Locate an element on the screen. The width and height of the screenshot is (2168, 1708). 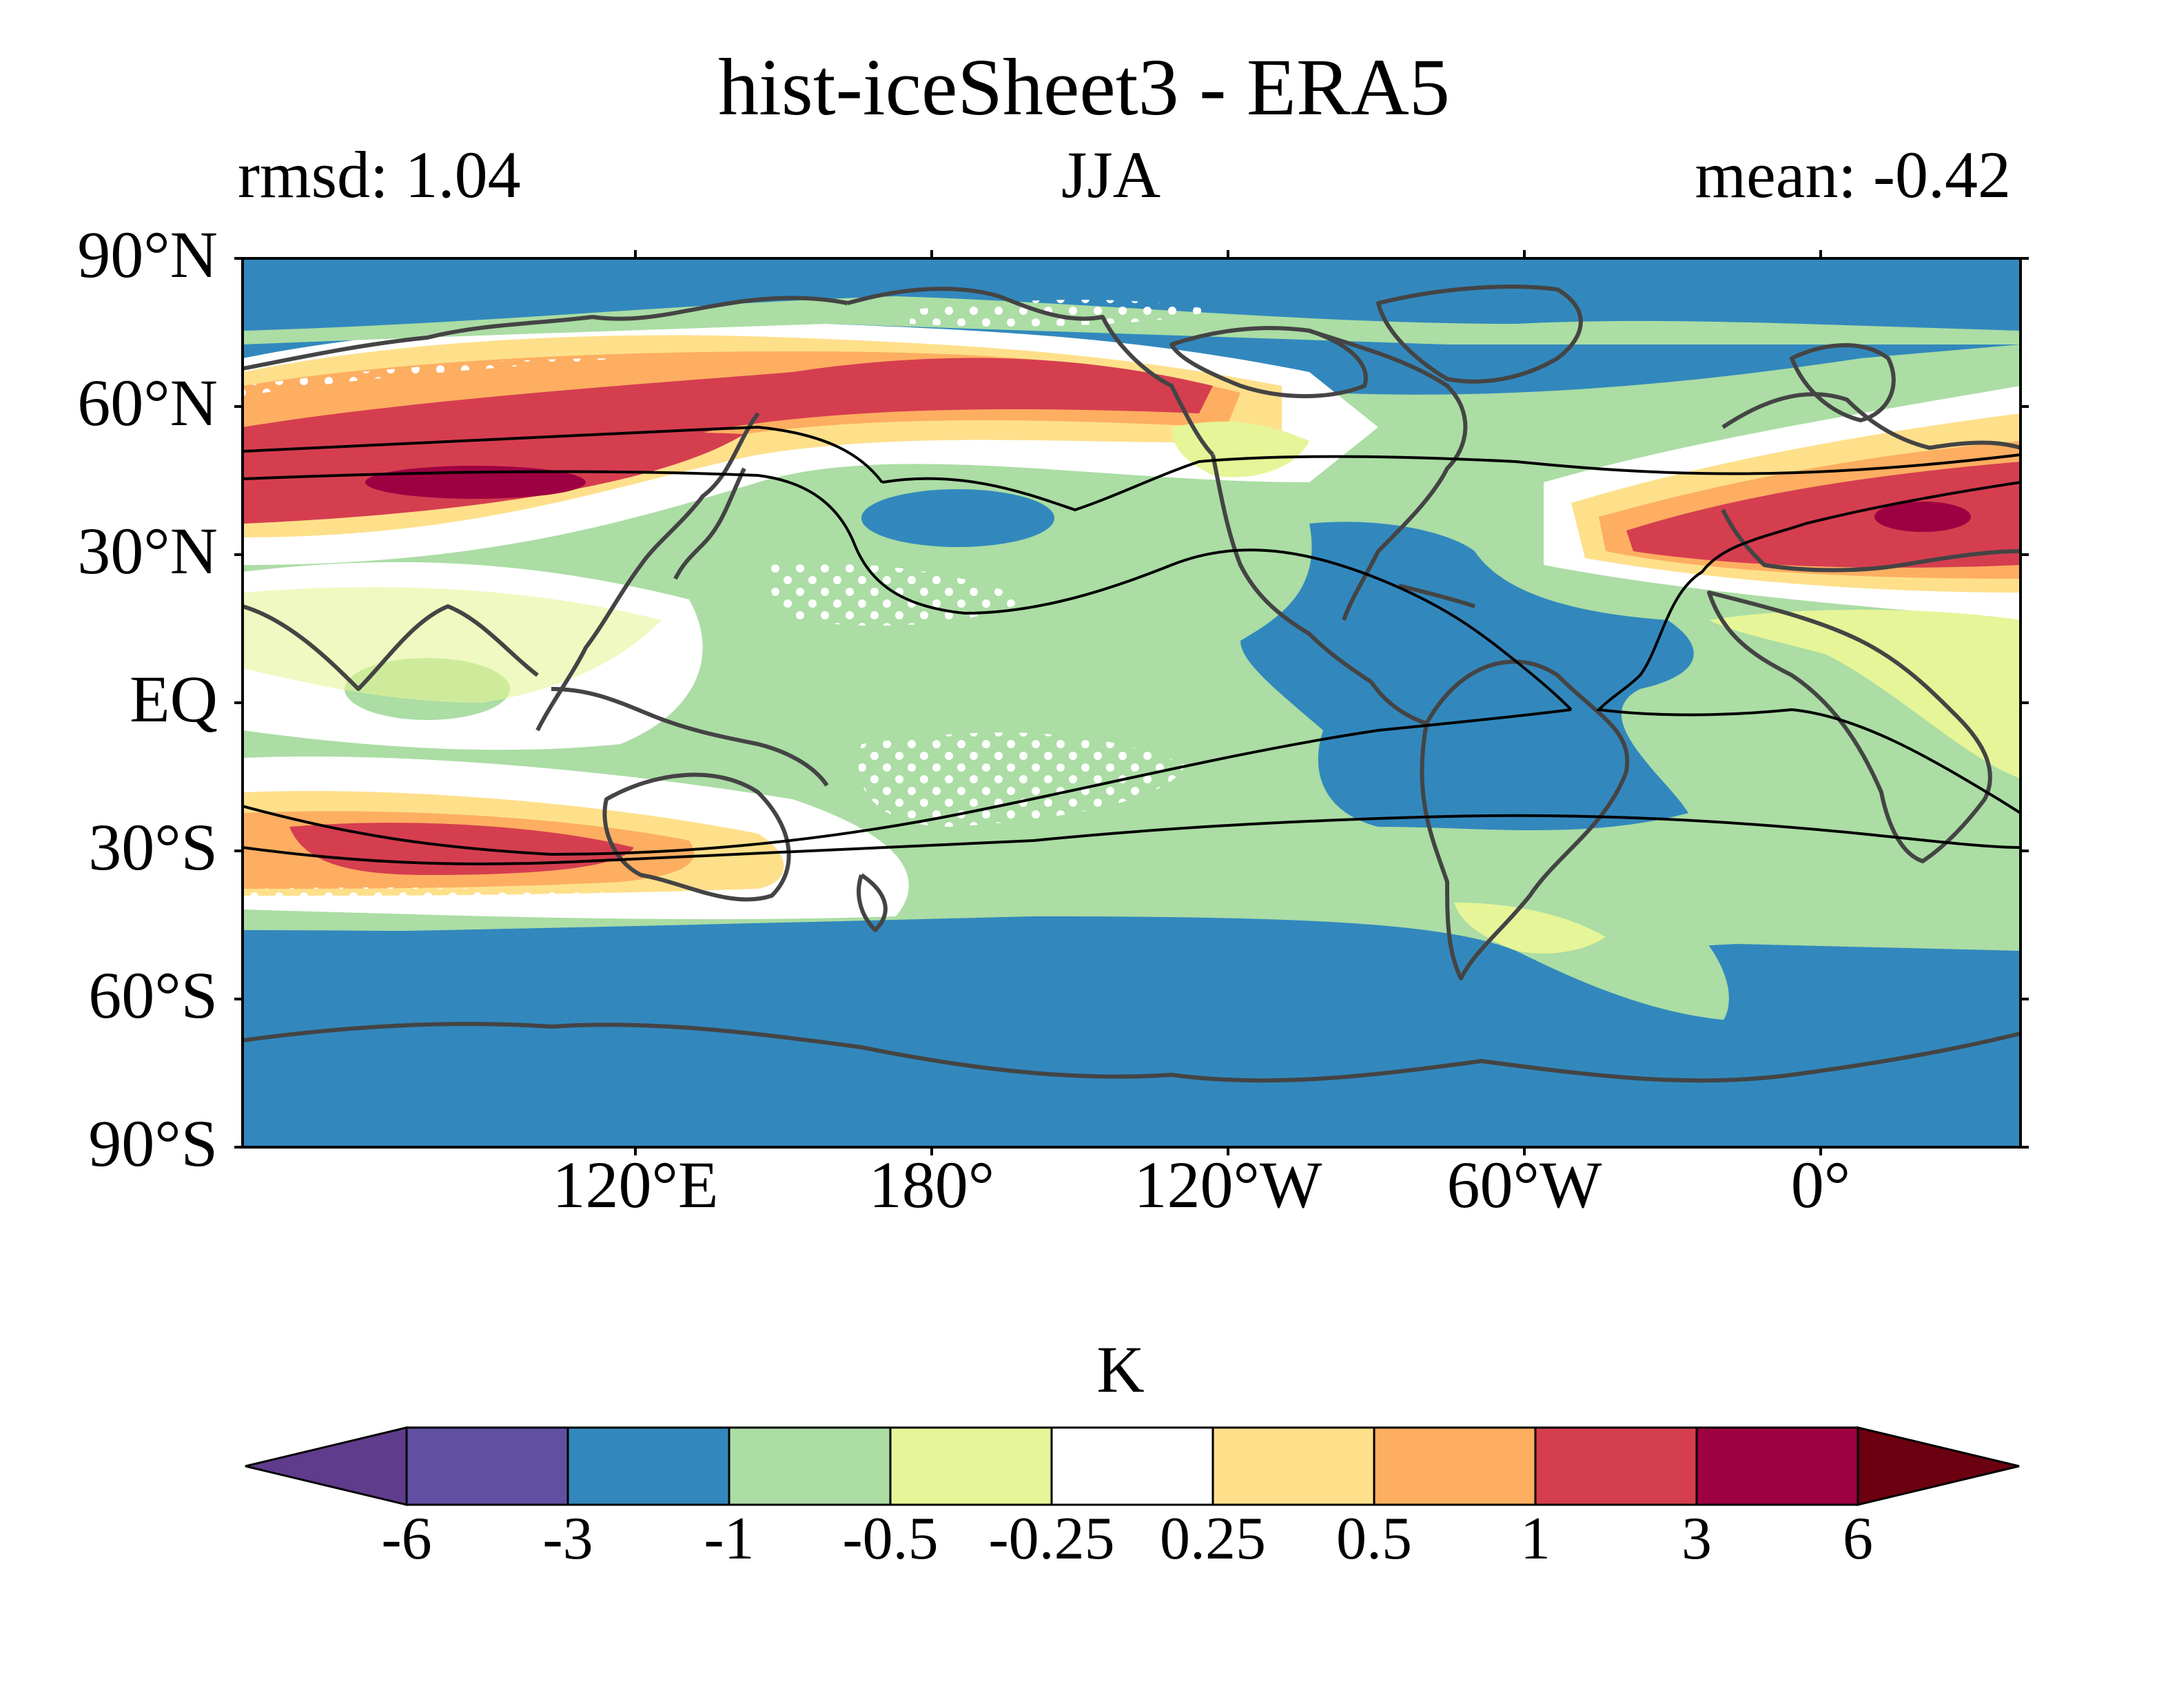
field-yellow-patch-s is located at coordinates (1530, 929).